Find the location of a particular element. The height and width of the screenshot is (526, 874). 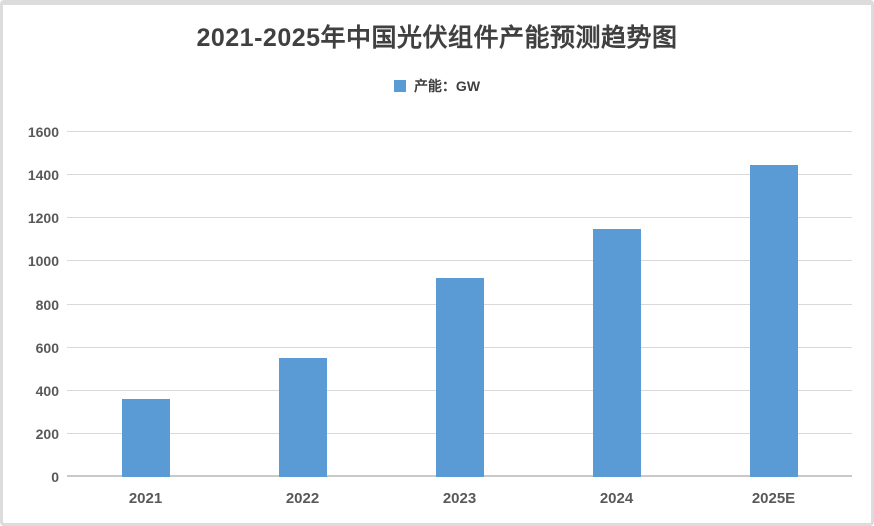

x-axis-label: 2021 is located at coordinates (145, 498).